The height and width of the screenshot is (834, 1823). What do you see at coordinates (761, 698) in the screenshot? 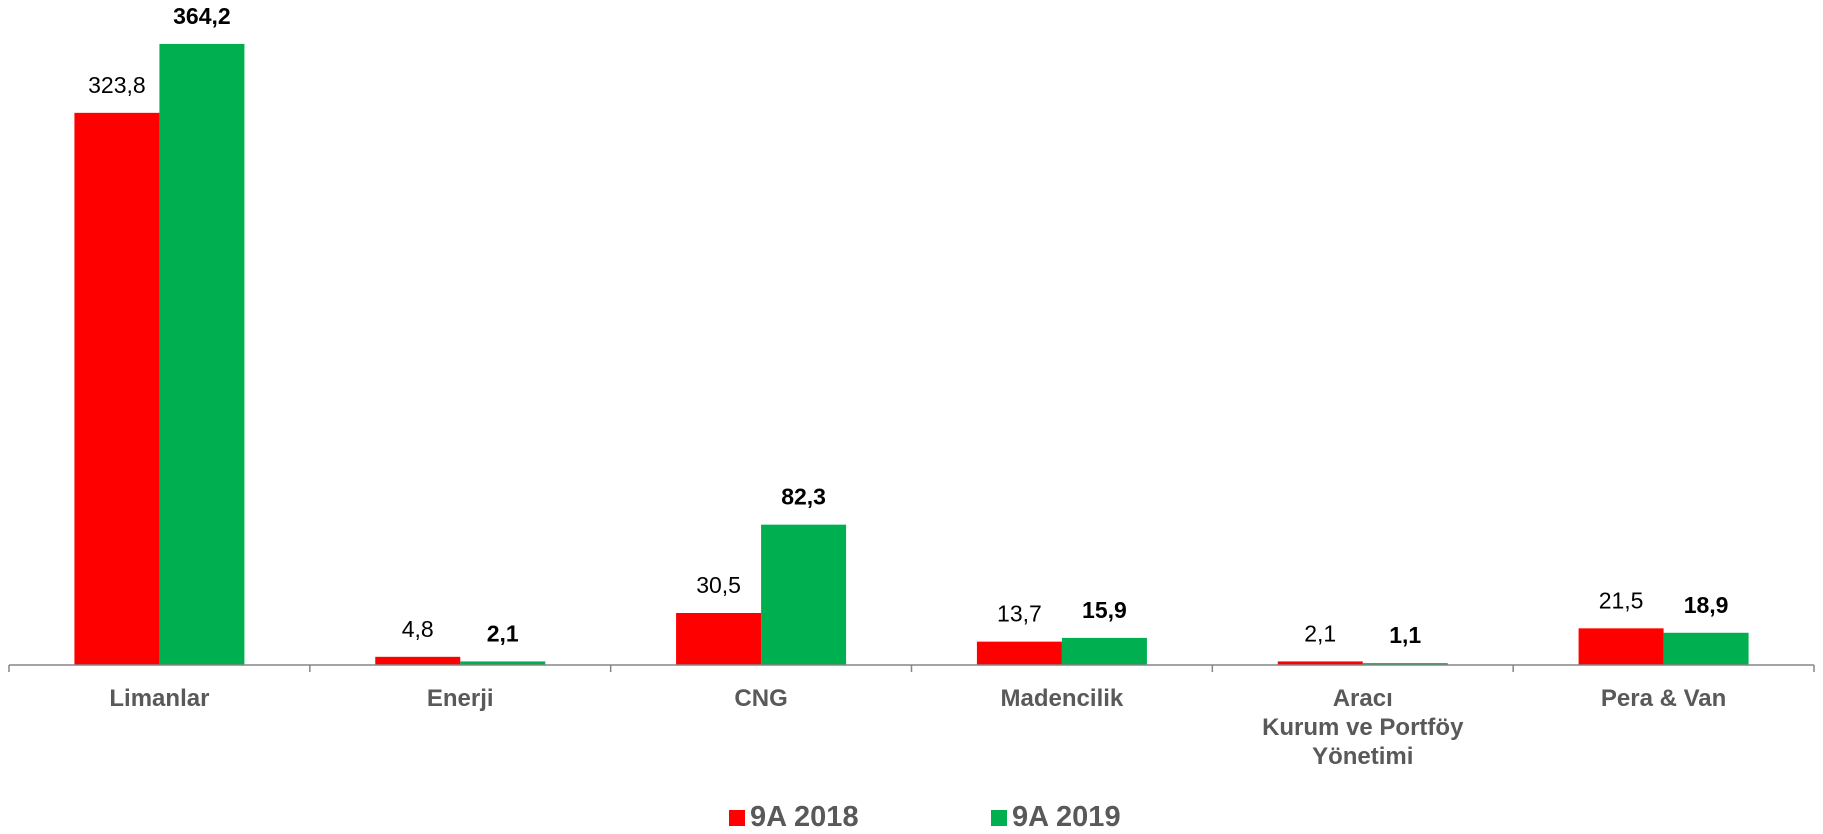
I see `x-tick-label: CNG` at bounding box center [761, 698].